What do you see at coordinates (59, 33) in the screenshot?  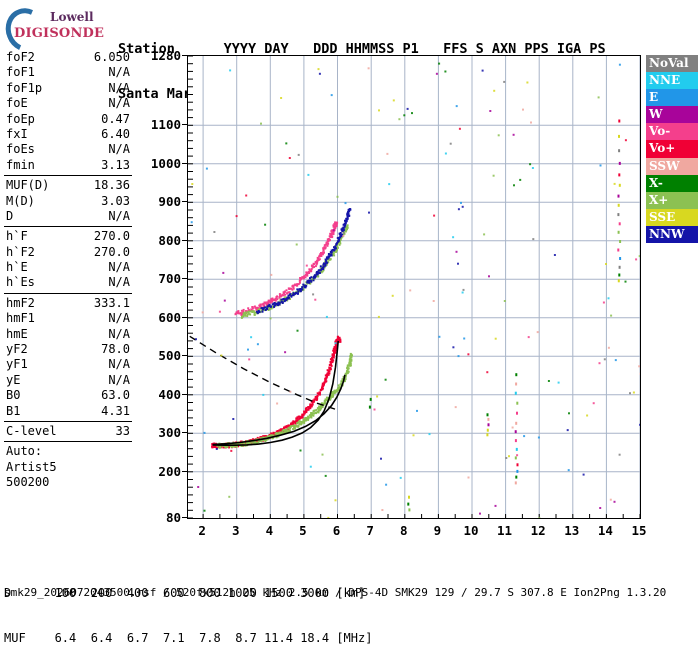 I see `logo-digisonde-text: DIGISONDE` at bounding box center [59, 33].